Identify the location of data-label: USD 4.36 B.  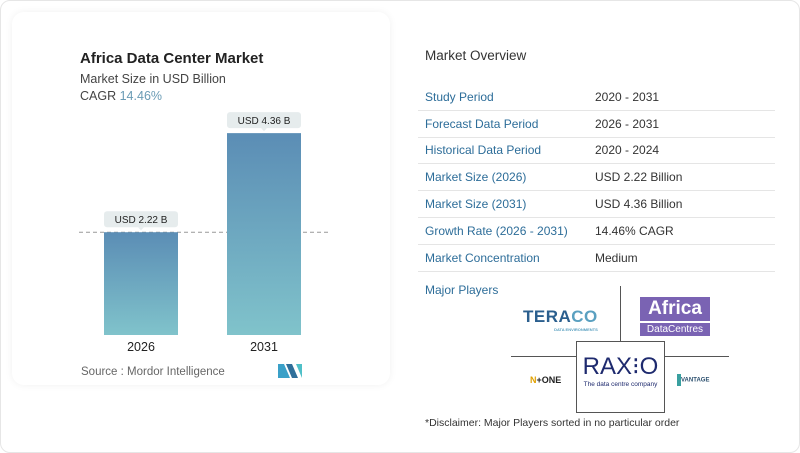
(264, 121).